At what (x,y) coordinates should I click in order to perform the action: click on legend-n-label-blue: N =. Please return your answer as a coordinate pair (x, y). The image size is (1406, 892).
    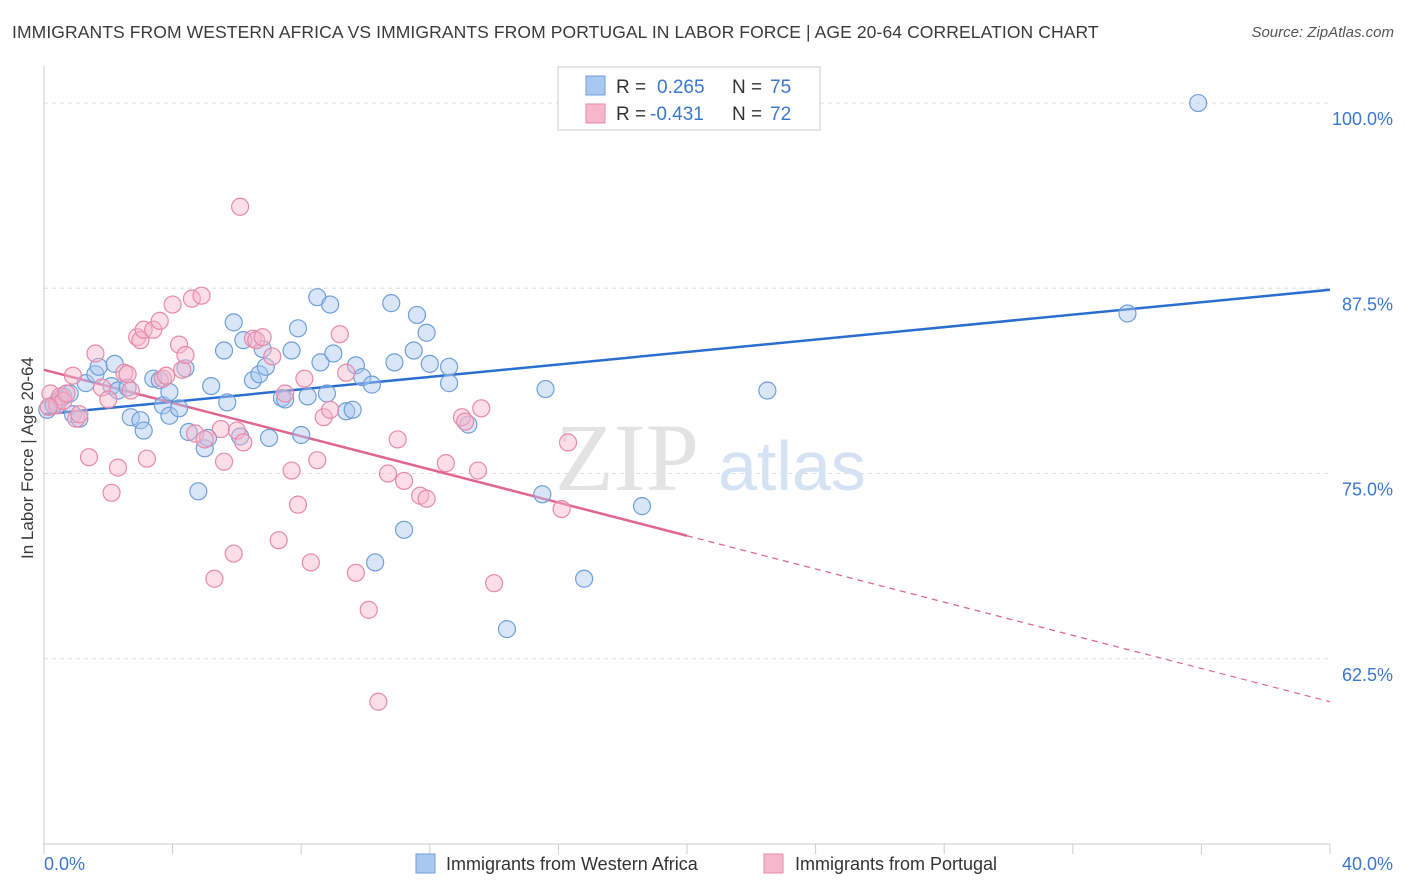
    Looking at the image, I should click on (747, 87).